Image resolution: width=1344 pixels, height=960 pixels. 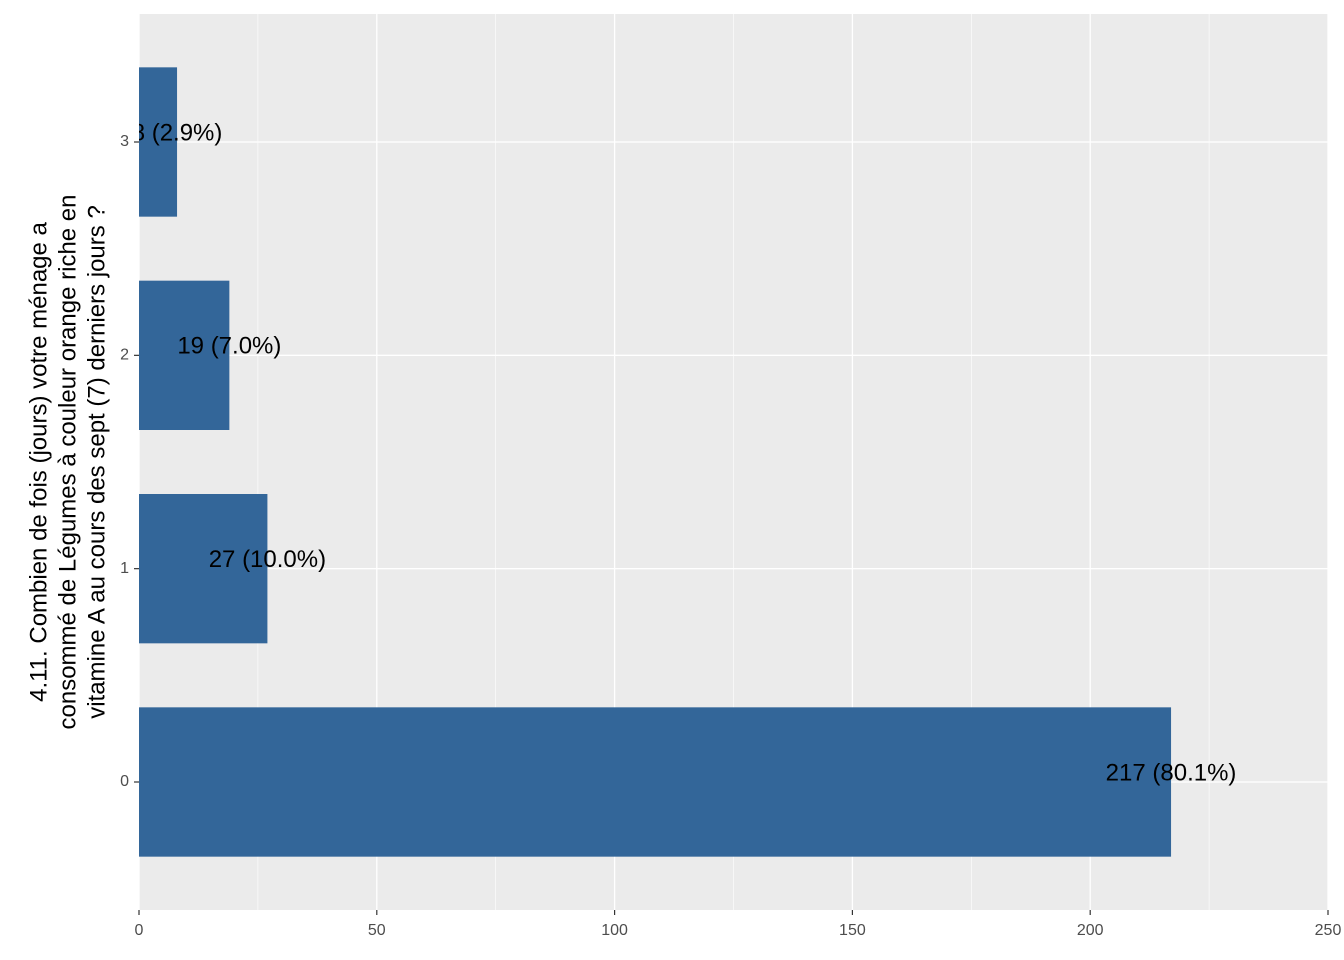 What do you see at coordinates (1090, 930) in the screenshot?
I see `x-tick-label: 200` at bounding box center [1090, 930].